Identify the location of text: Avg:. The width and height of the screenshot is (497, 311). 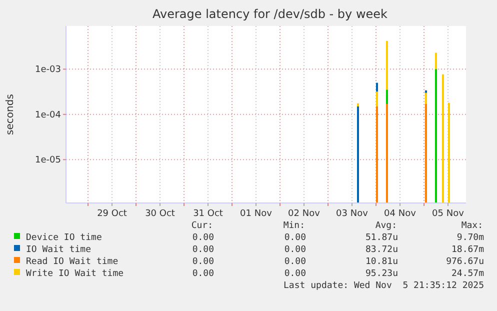
(386, 226).